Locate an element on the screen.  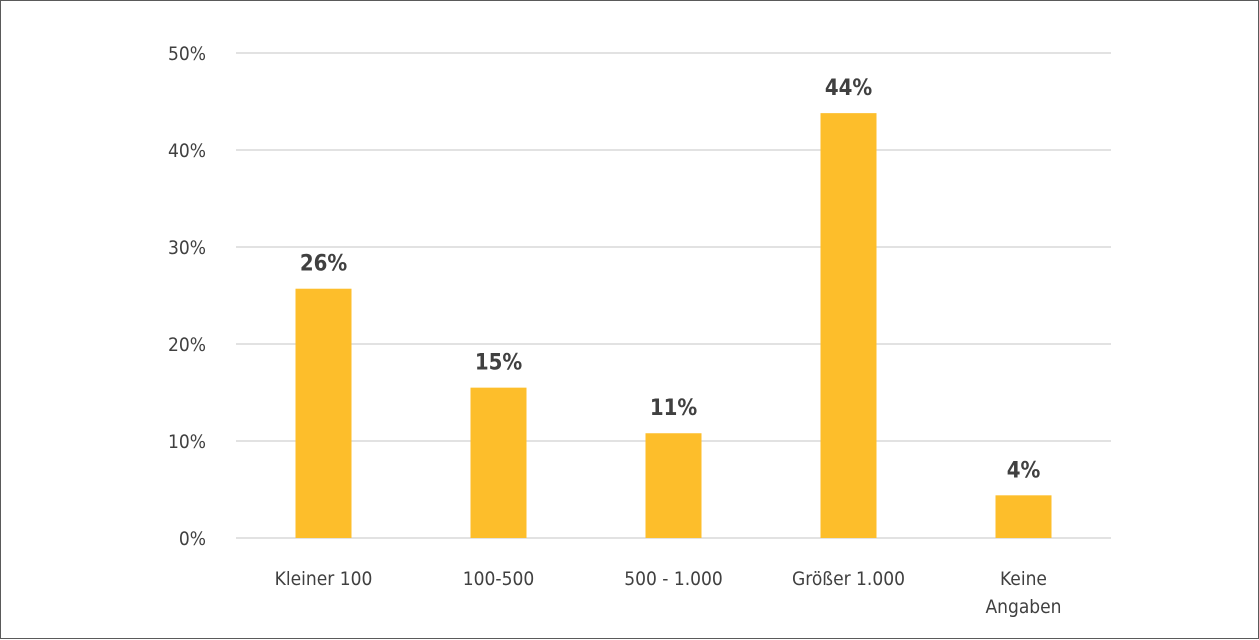
category-label: Keine is located at coordinates (1023, 579).